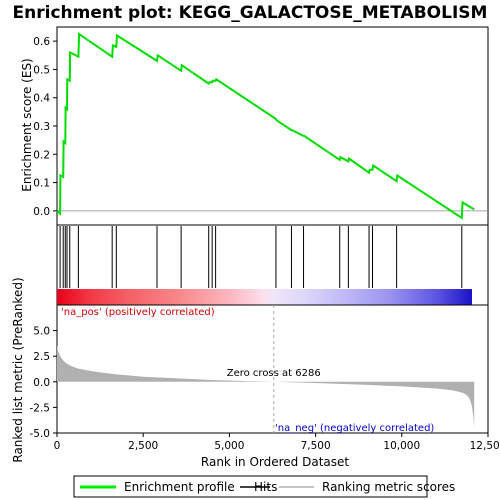 Image resolution: width=500 pixels, height=500 pixels. Describe the element at coordinates (41, 70) in the screenshot. I see `es-y-tick-label: 0.5` at that location.